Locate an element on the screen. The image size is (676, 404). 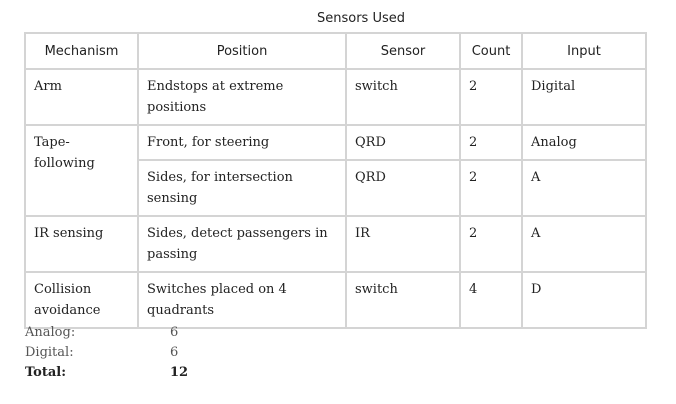
analog-label: Analog: is located at coordinates (50, 332).